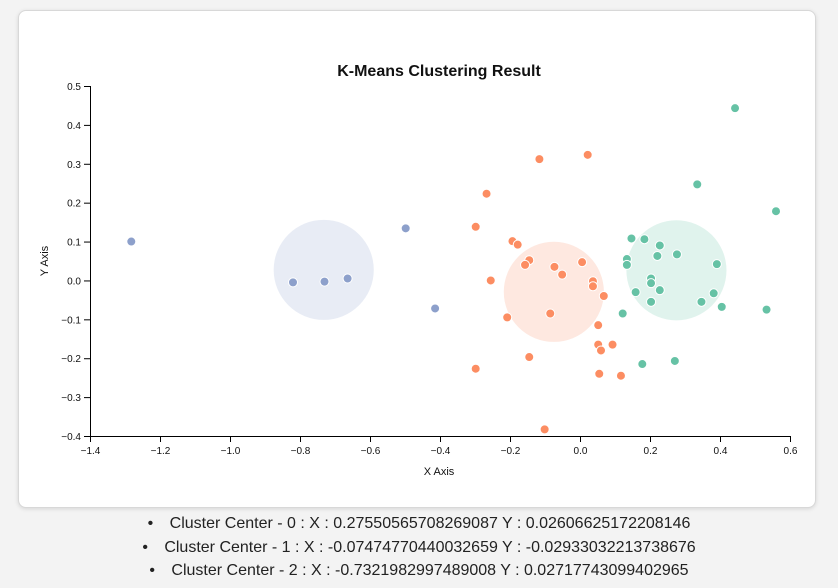 The width and height of the screenshot is (838, 588). Describe the element at coordinates (651, 451) in the screenshot. I see `x-tick-label: 0.2` at that location.